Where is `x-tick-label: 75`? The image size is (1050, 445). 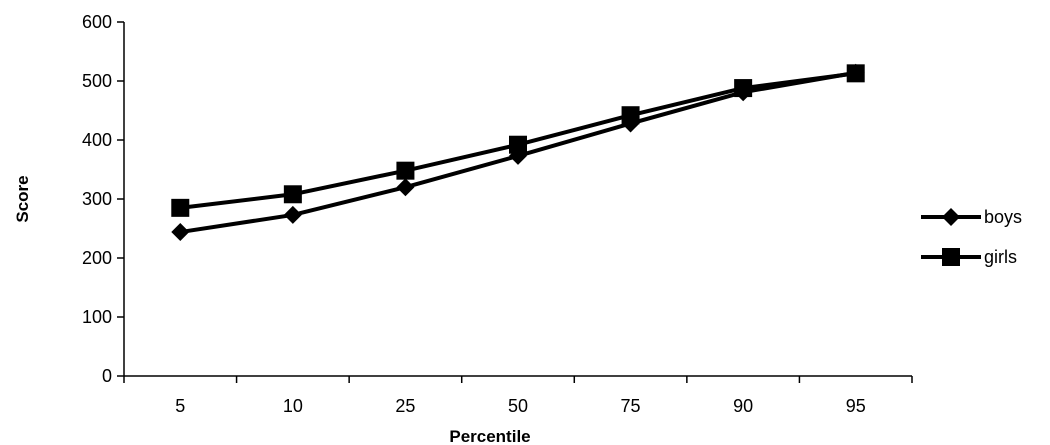
x-tick-label: 75 is located at coordinates (631, 406).